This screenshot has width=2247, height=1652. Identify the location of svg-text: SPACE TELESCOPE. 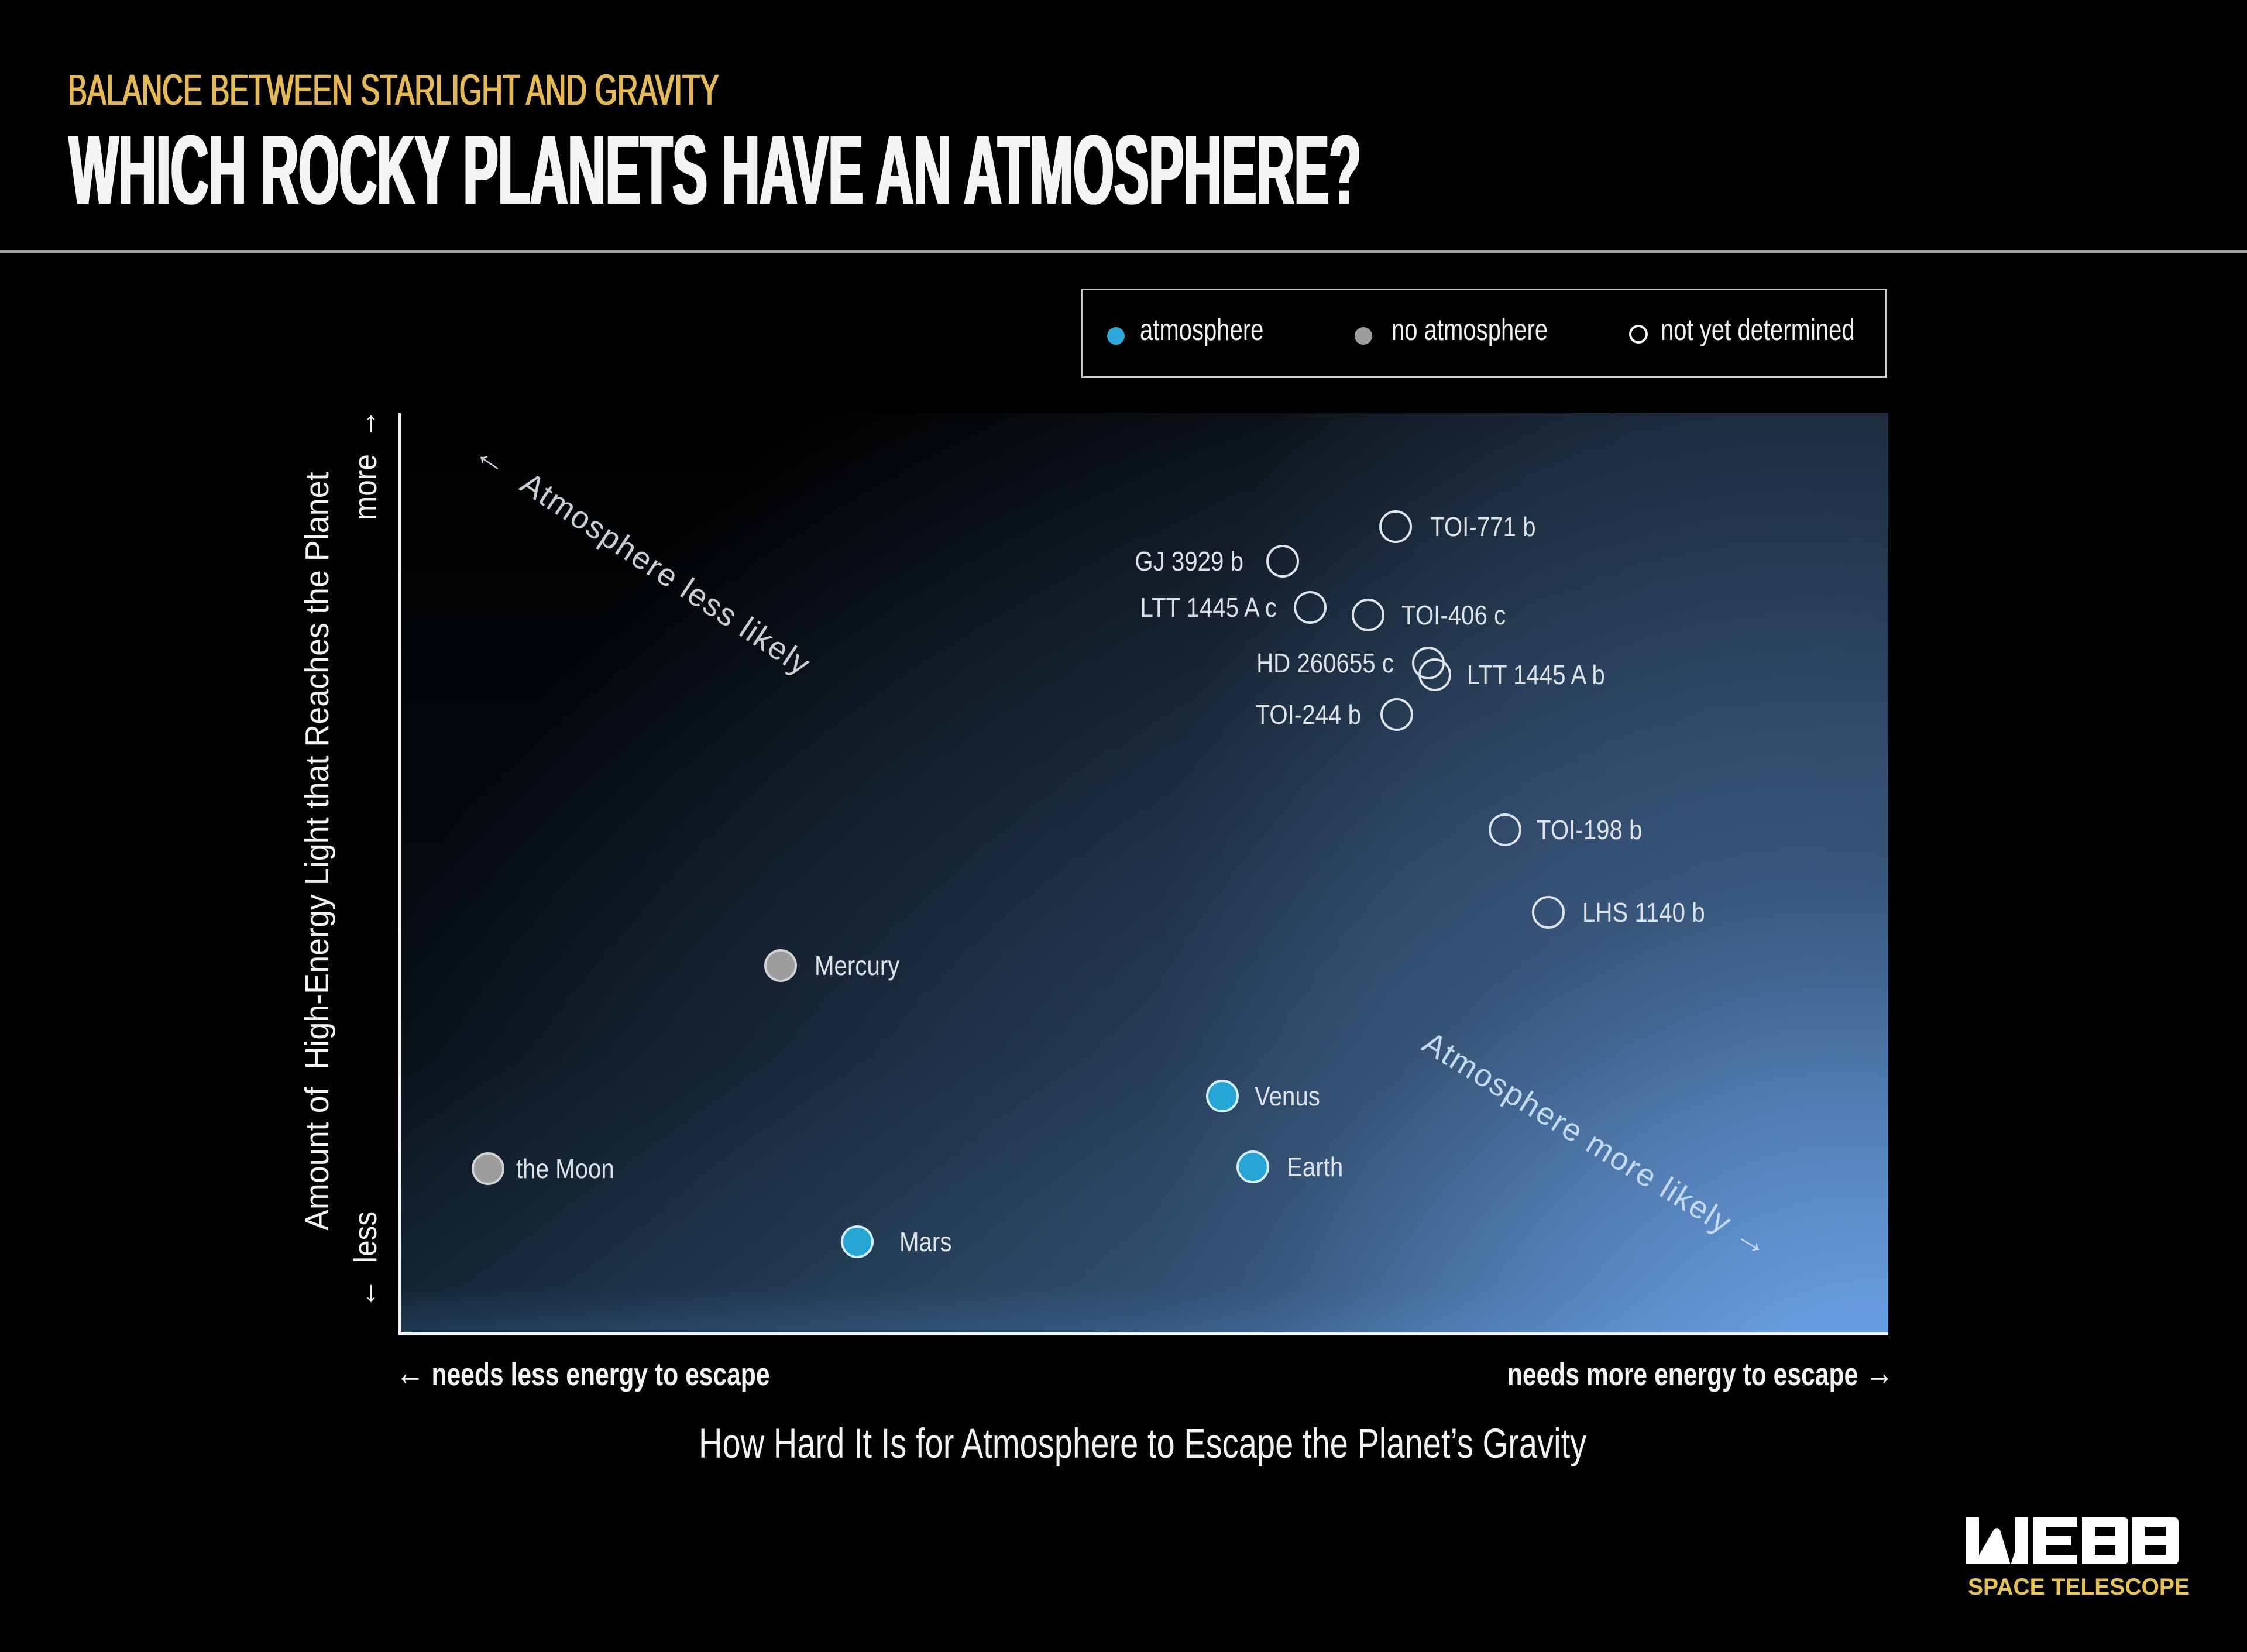
(2079, 1587).